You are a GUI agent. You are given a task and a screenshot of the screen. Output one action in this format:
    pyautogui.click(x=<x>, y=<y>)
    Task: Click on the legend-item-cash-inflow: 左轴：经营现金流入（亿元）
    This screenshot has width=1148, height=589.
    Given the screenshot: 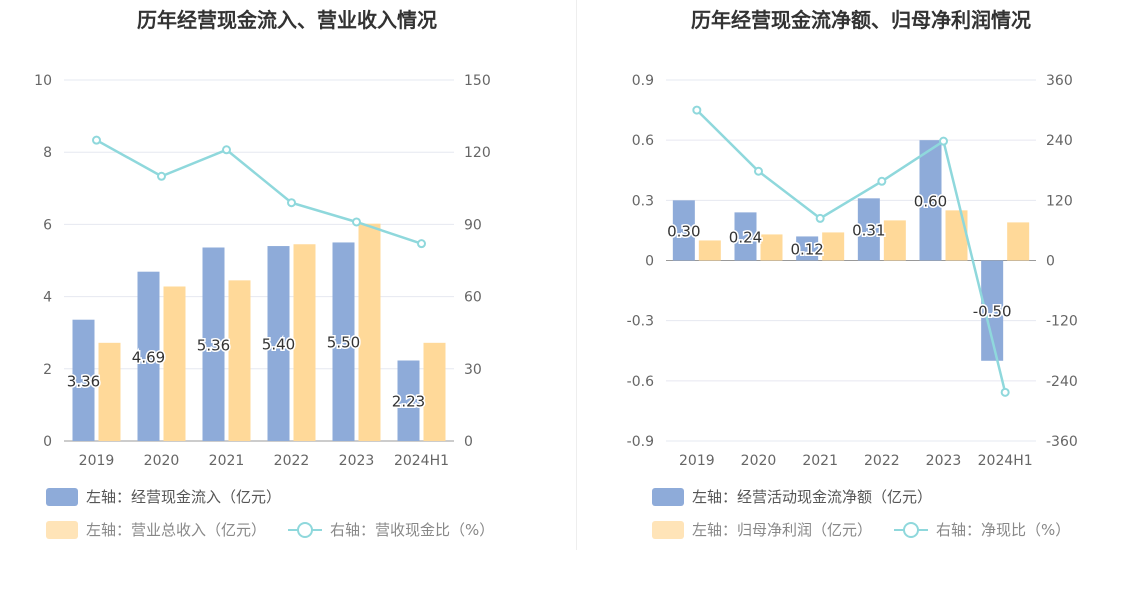 What is the action you would take?
    pyautogui.click(x=163, y=496)
    